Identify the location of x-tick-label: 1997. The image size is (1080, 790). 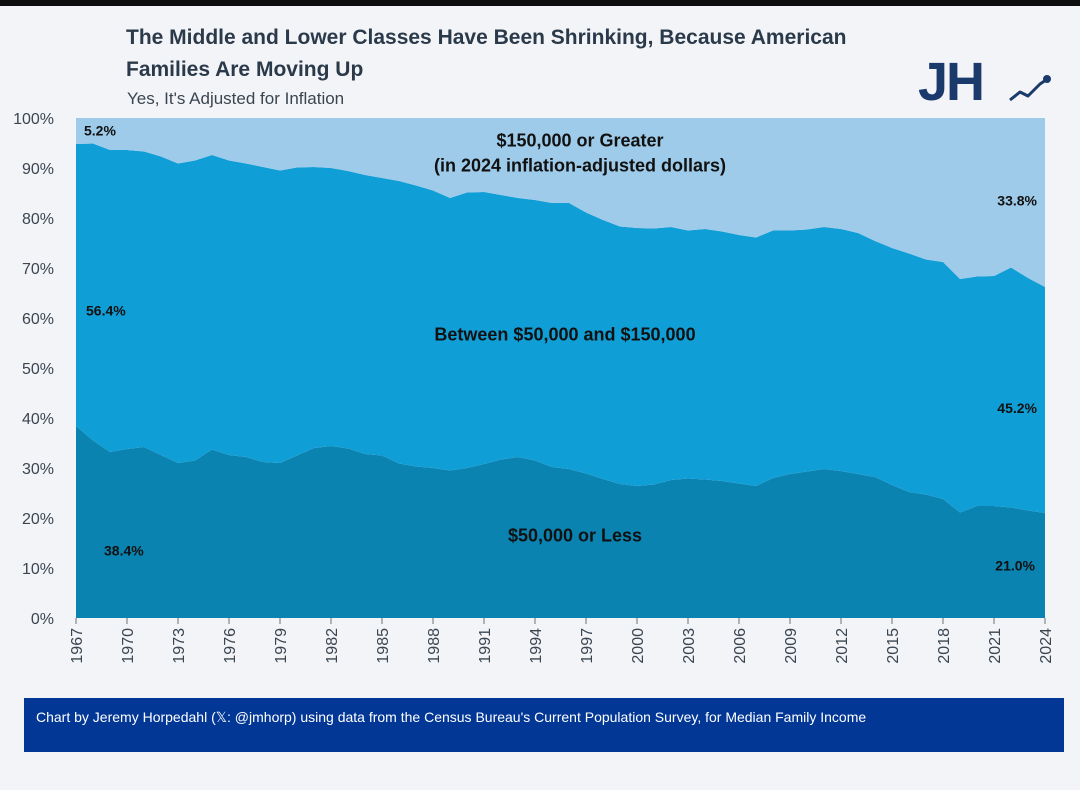
(587, 646).